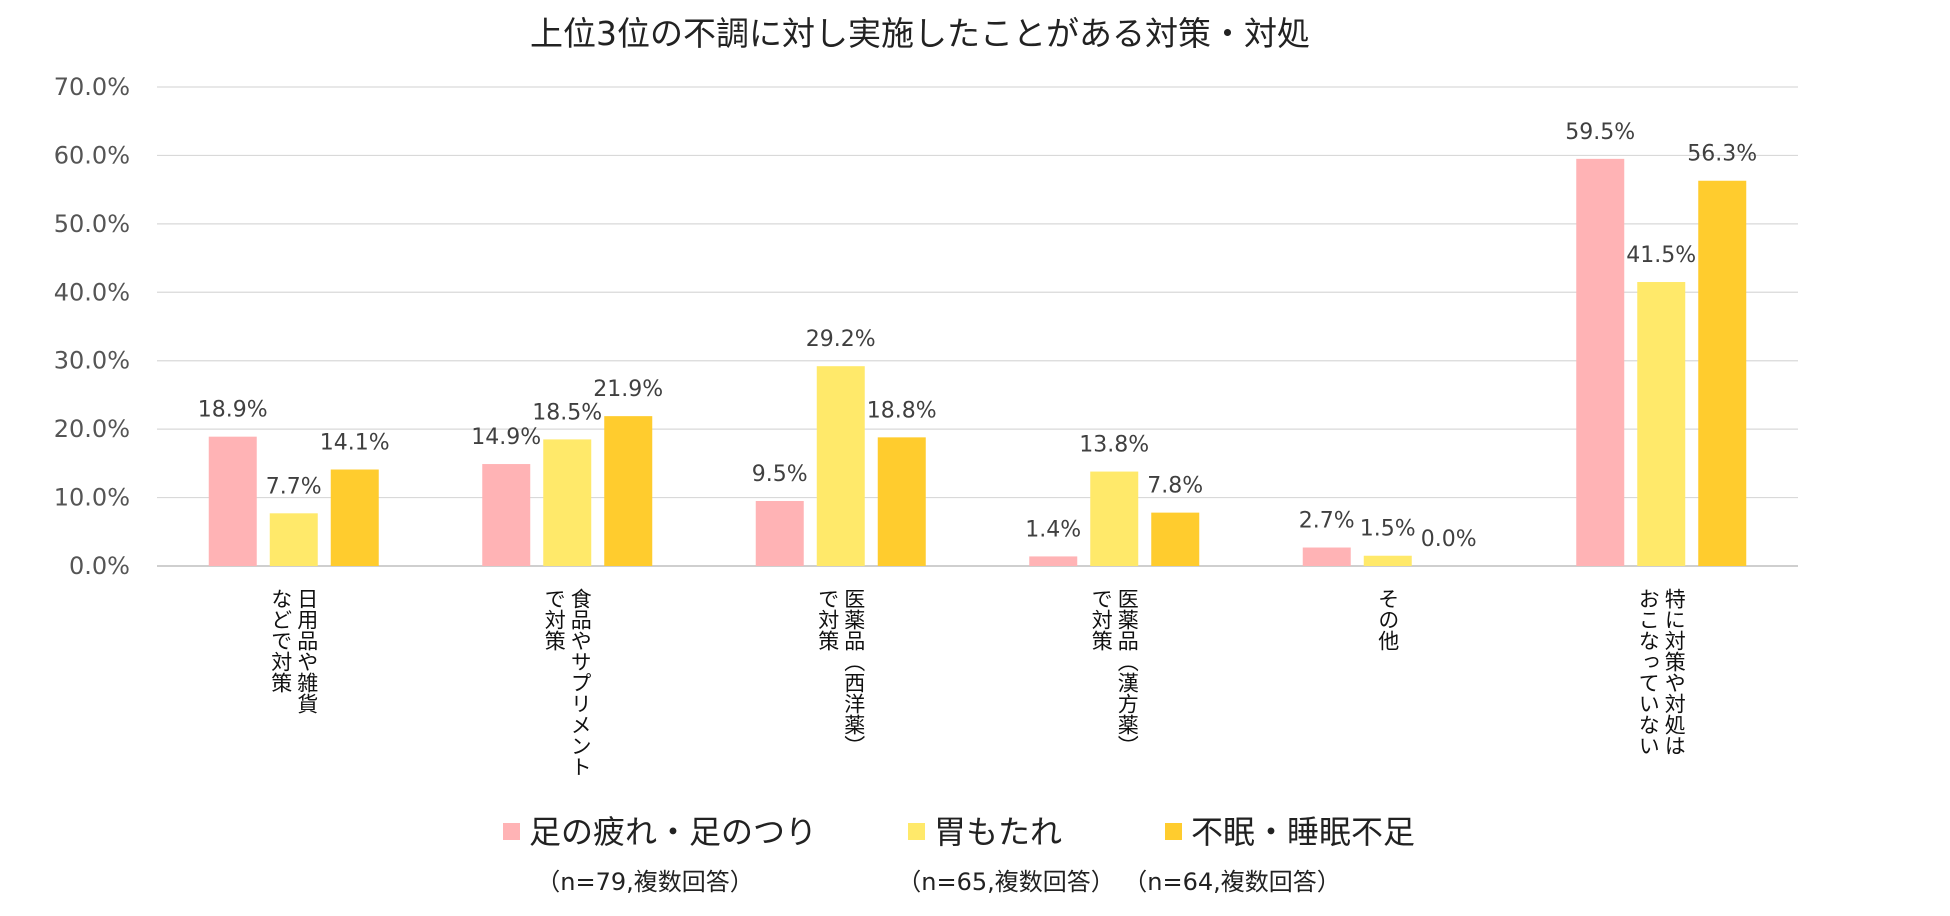 The image size is (1950, 916). What do you see at coordinates (233, 410) in the screenshot?
I see `data-label: 18.9%` at bounding box center [233, 410].